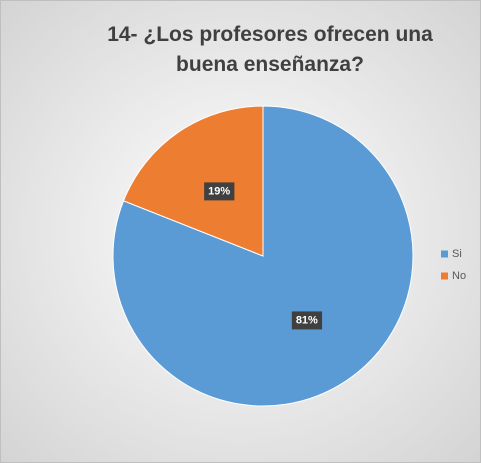  I want to click on data-label: 81%, so click(307, 320).